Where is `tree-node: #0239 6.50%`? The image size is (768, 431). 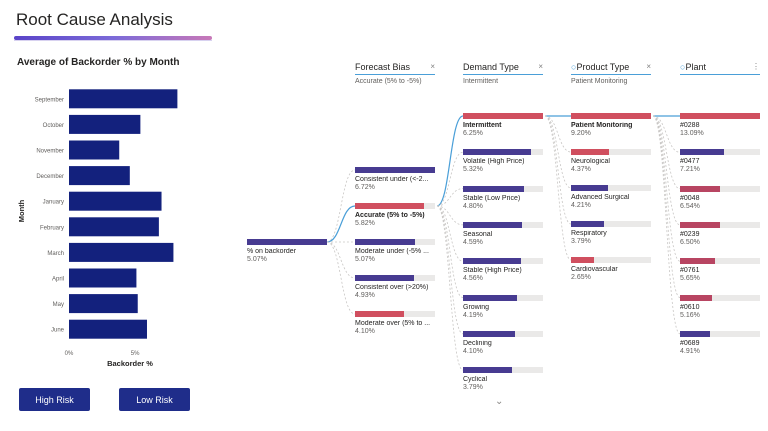 tree-node: #0239 6.50% is located at coordinates (720, 233).